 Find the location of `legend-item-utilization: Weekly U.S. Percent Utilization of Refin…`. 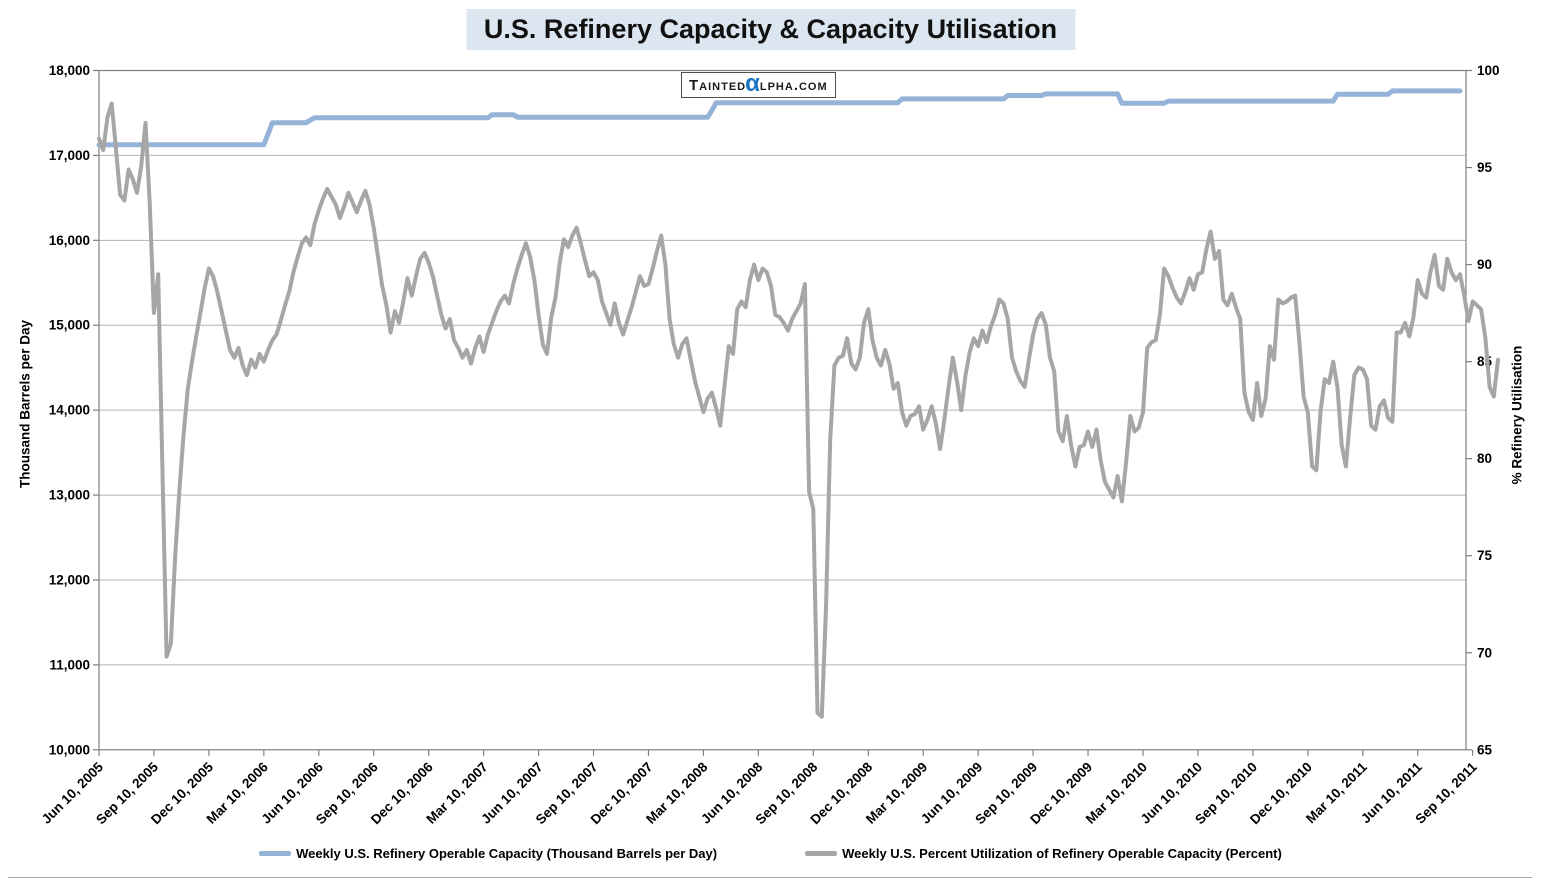

legend-item-utilization: Weekly U.S. Percent Utilization of Refin… is located at coordinates (1043, 853).